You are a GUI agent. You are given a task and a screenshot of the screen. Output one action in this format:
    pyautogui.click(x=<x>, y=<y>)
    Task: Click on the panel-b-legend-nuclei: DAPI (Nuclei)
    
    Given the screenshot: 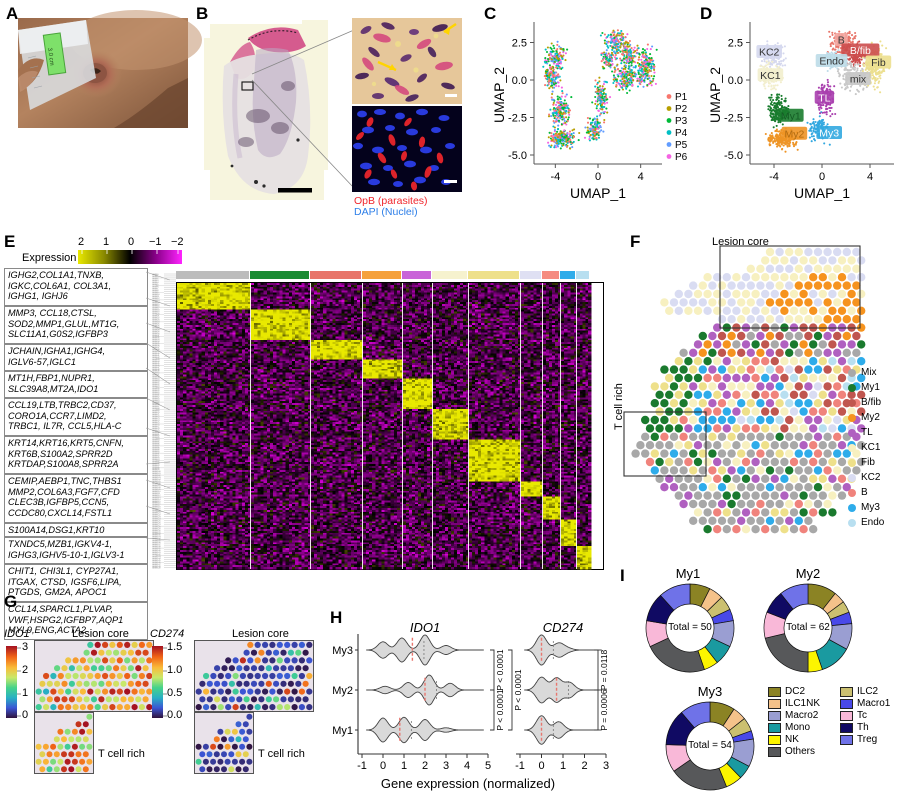 What is the action you would take?
    pyautogui.click(x=386, y=211)
    